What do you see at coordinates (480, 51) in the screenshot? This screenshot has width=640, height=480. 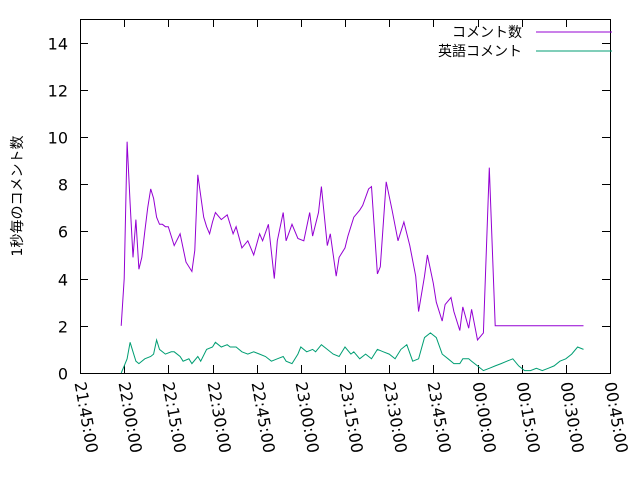 I see `legend-label-1: 英語コメント` at bounding box center [480, 51].